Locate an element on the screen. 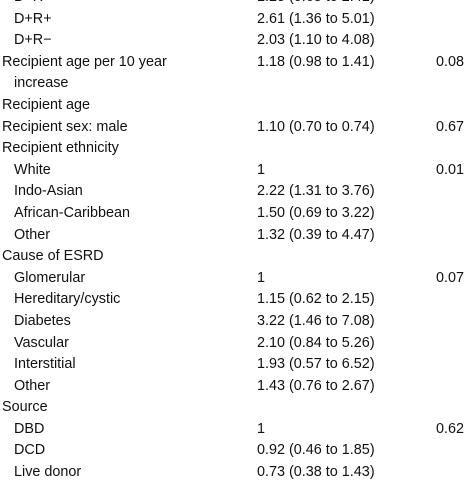 This screenshot has height=484, width=474. table-row: Interstitial 1.93 (0.57 to 6.52) is located at coordinates (237, 365).